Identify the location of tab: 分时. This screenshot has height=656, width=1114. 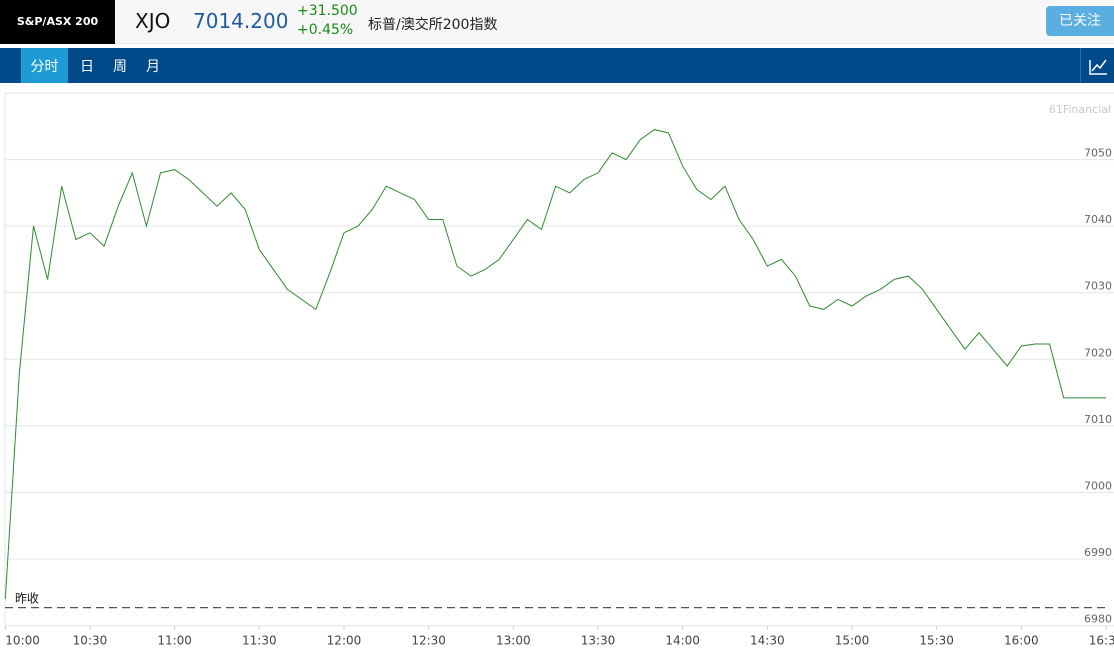
(44, 65).